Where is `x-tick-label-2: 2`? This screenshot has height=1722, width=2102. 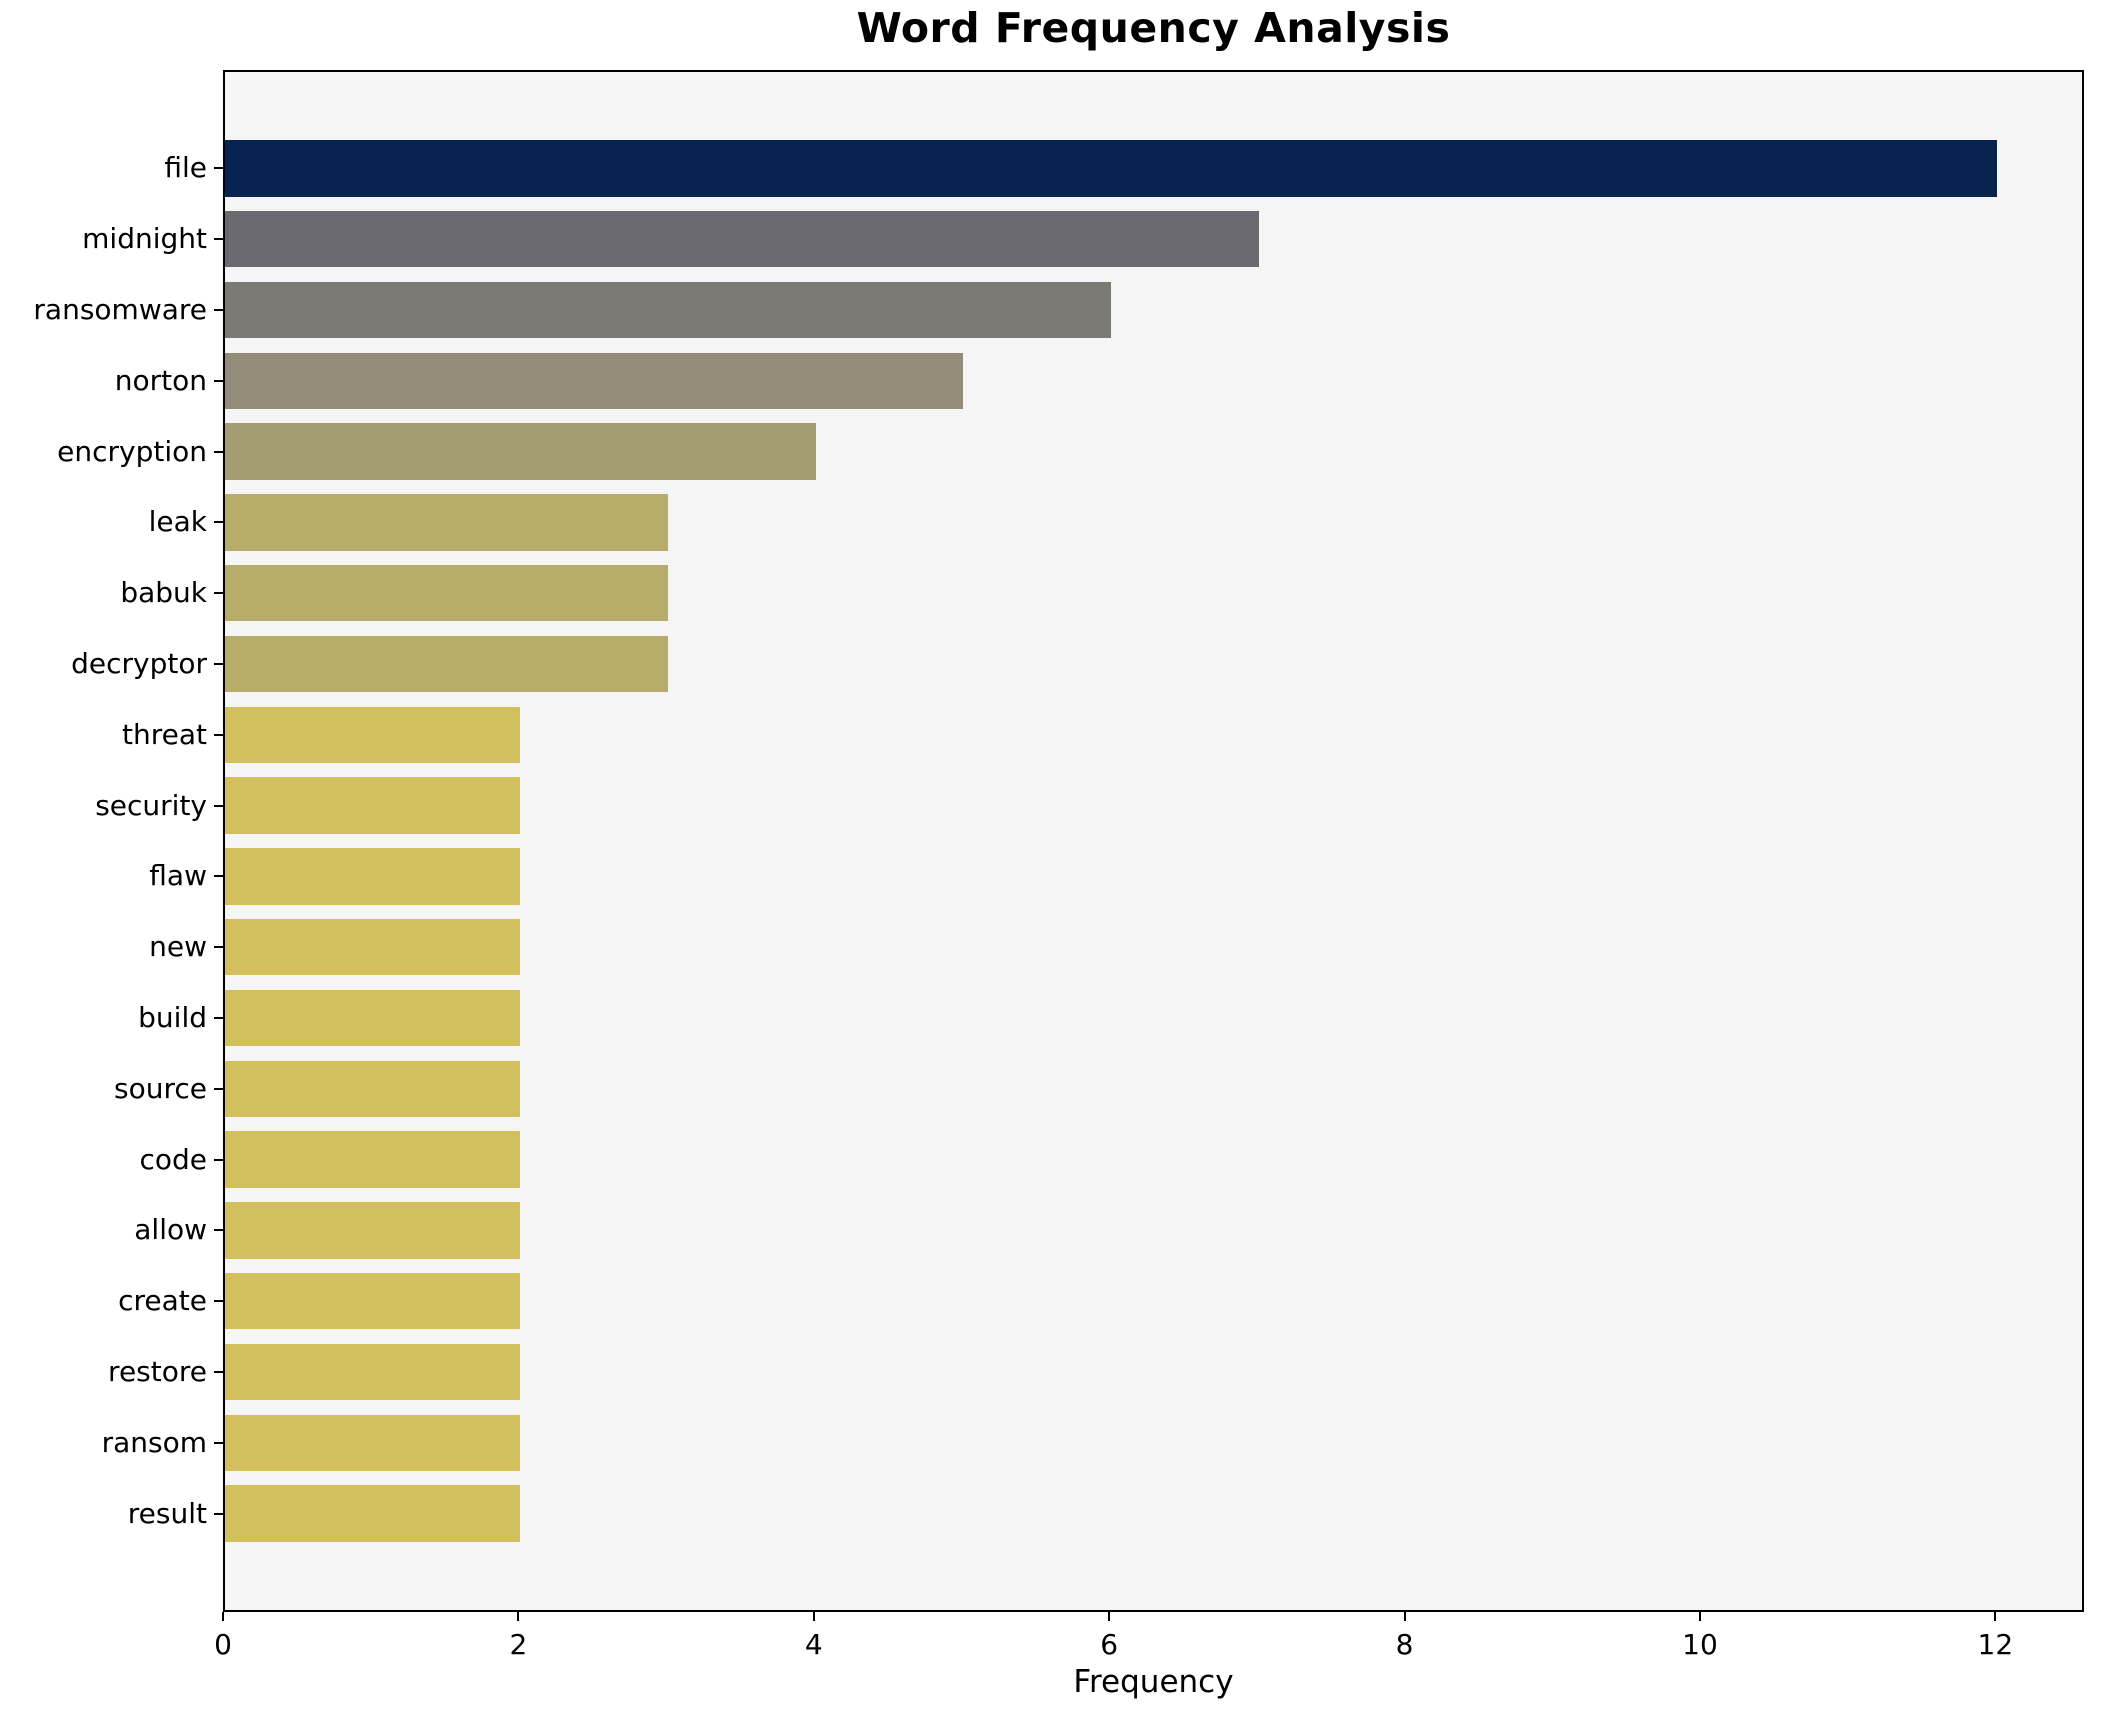 x-tick-label-2: 2 is located at coordinates (518, 1644).